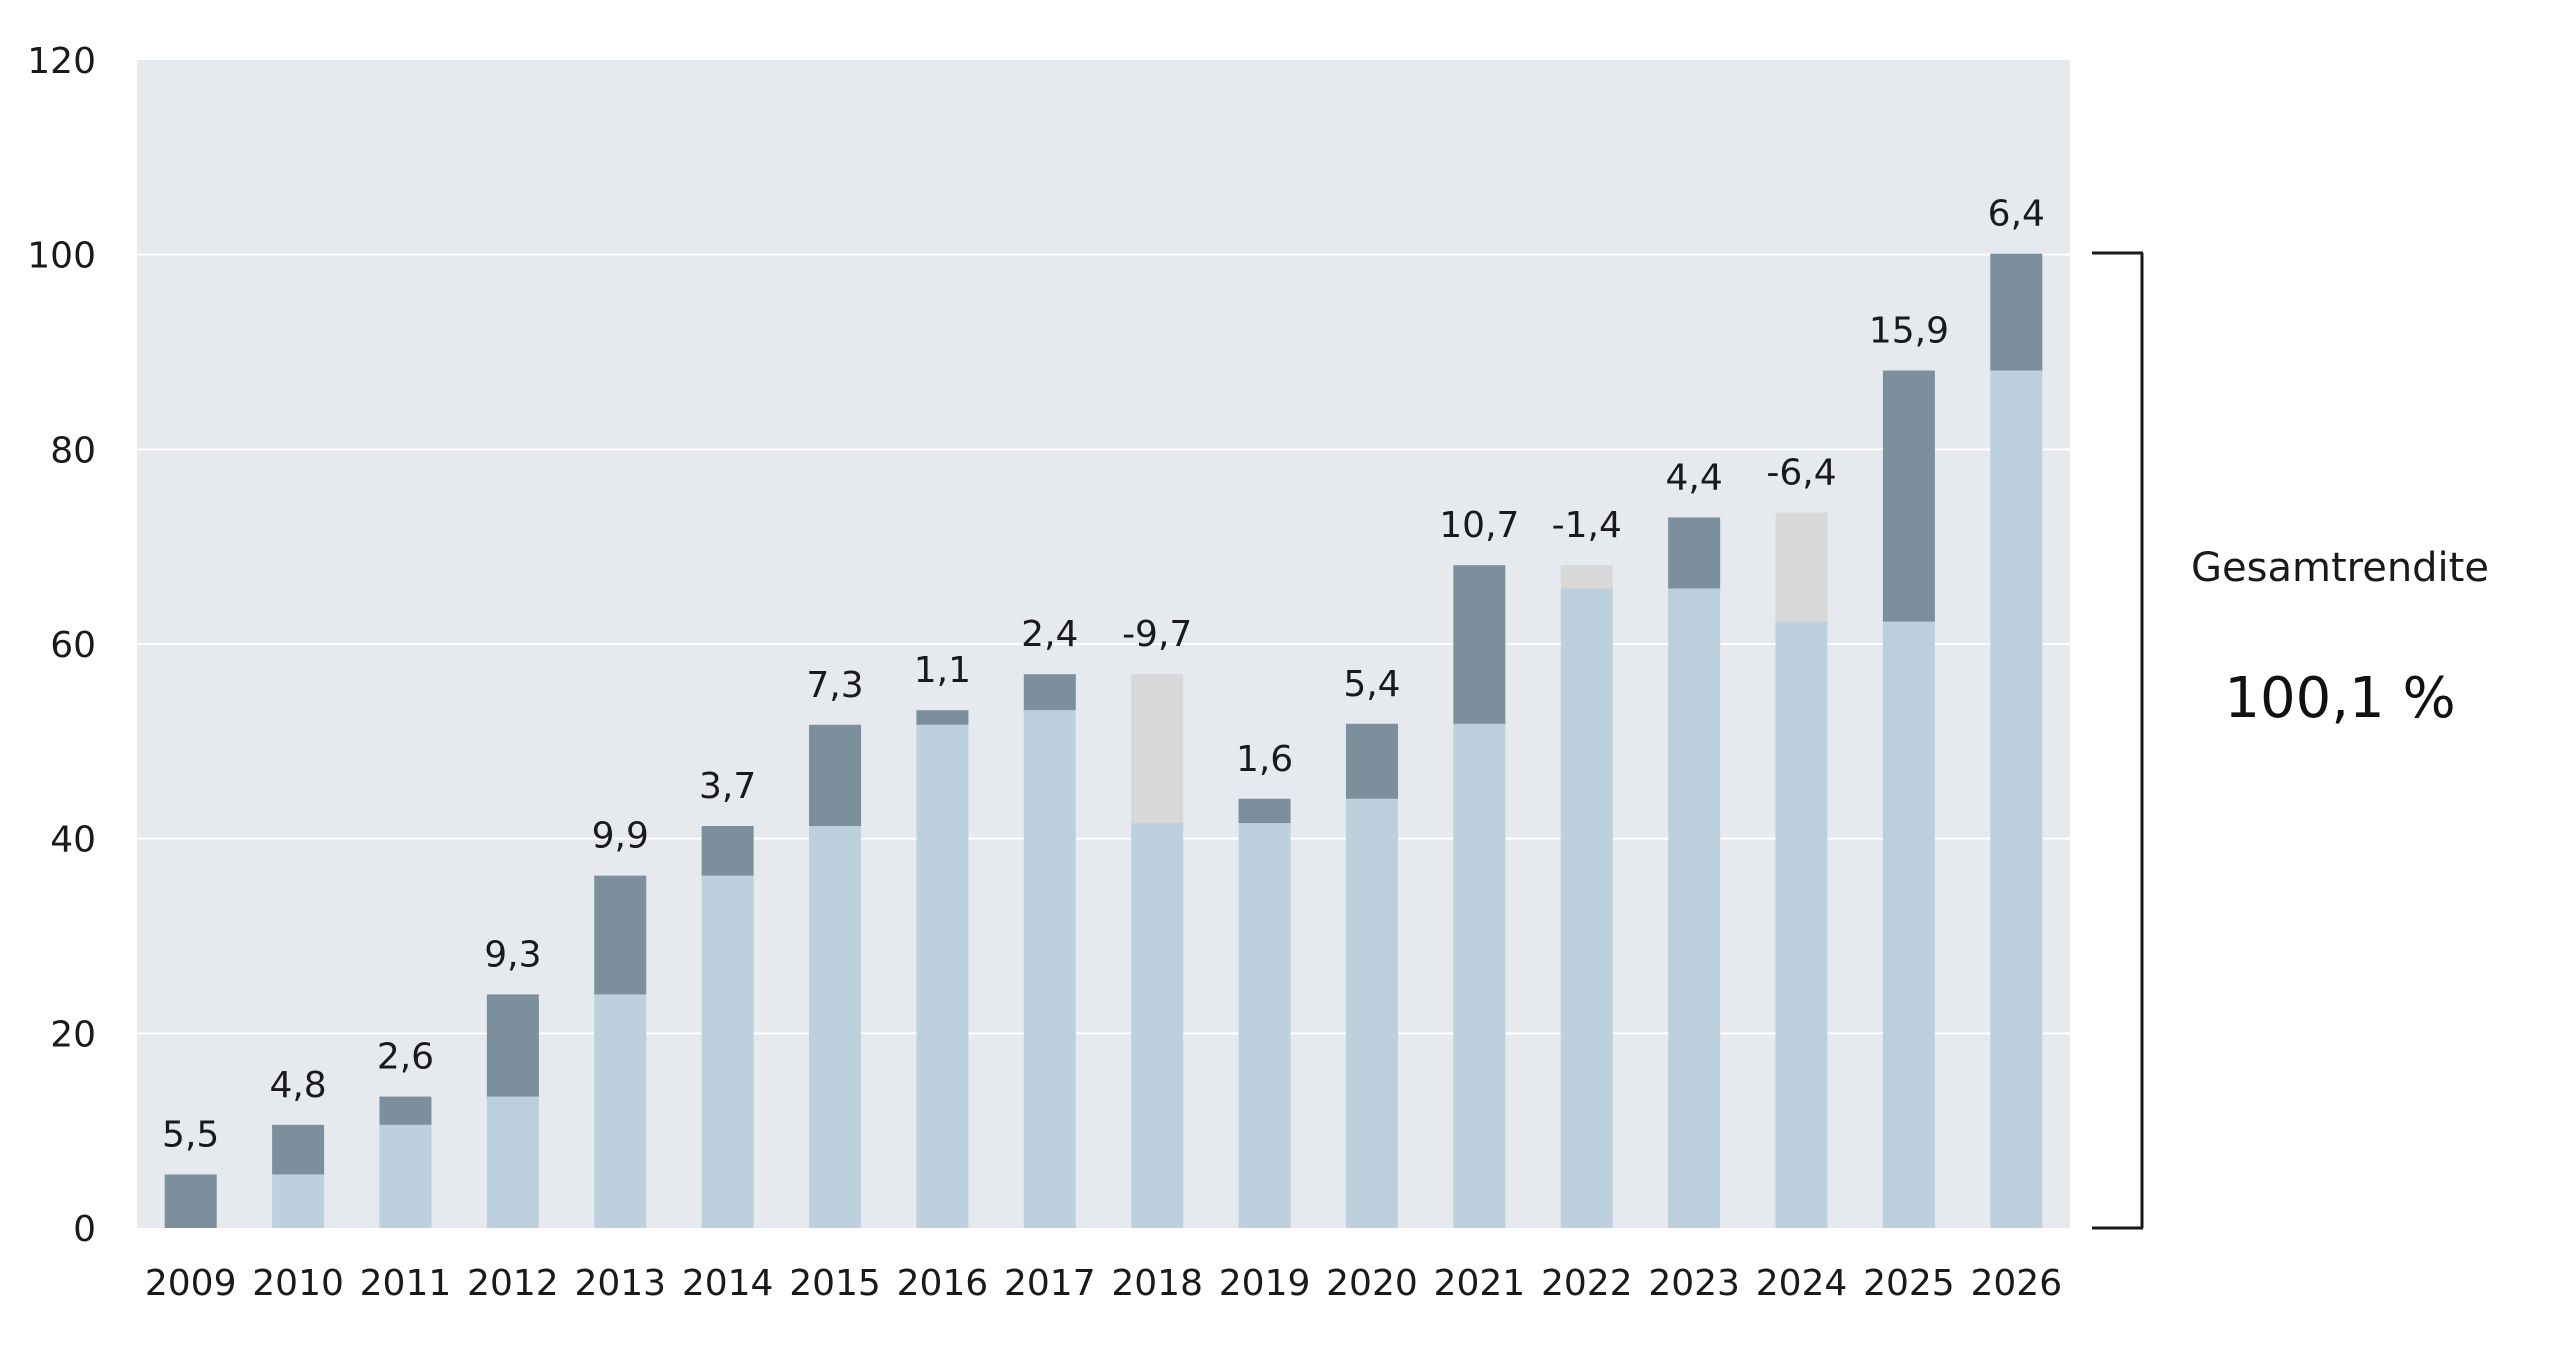 The height and width of the screenshot is (1349, 2560). What do you see at coordinates (1587, 1283) in the screenshot?
I see `x-tick-label-2022: 2022` at bounding box center [1587, 1283].